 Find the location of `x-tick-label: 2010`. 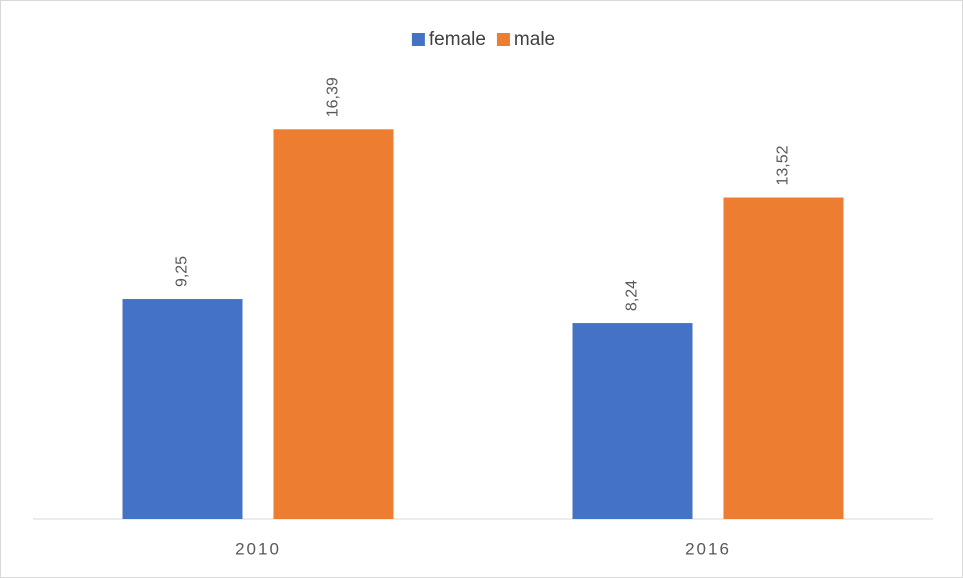

x-tick-label: 2010 is located at coordinates (258, 548).